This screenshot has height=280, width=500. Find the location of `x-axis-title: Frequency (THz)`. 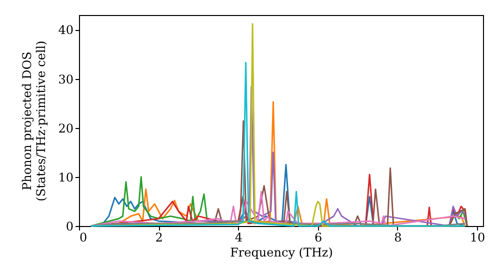

x-axis-title: Frequency (THz) is located at coordinates (281, 253).